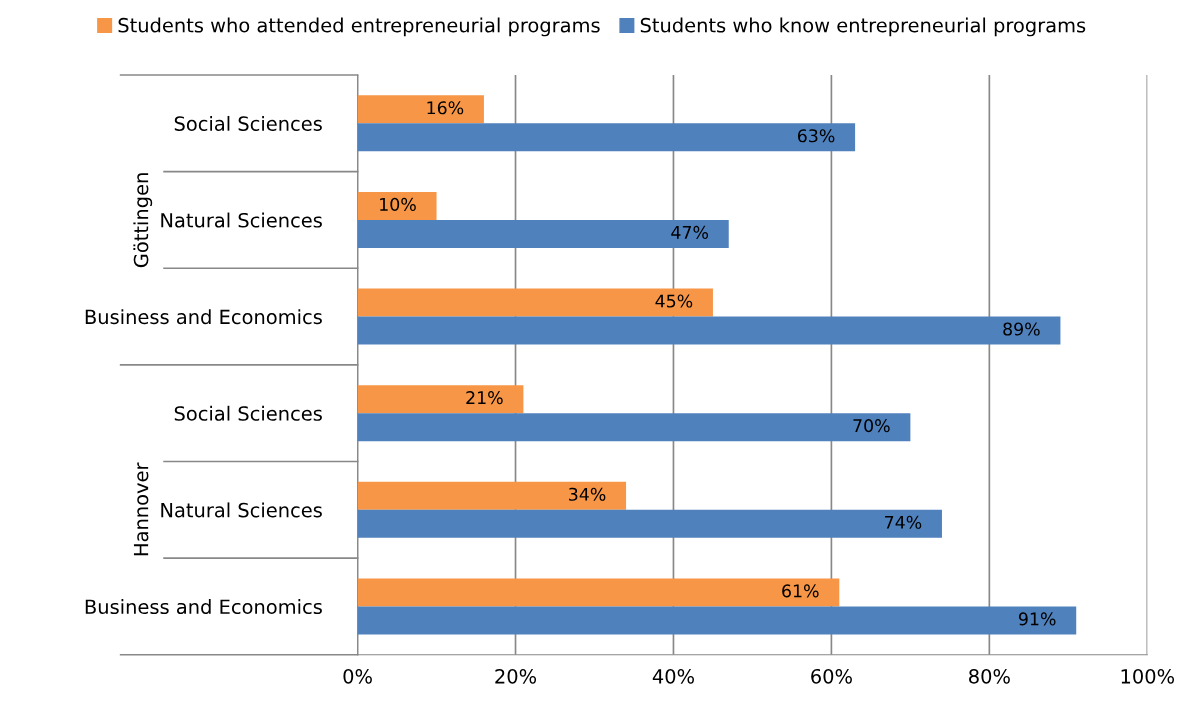  I want to click on data-label: 34%, so click(587, 494).